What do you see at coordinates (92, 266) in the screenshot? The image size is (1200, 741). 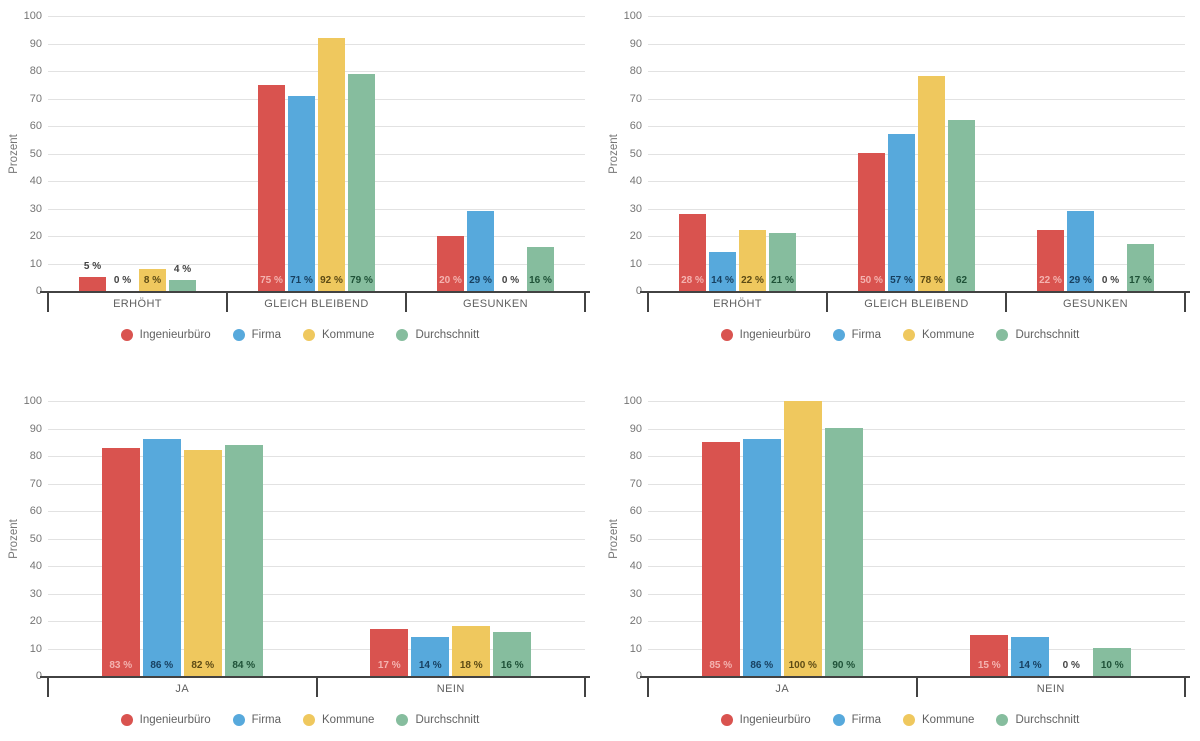 I see `bar-value-label: 5 %` at bounding box center [92, 266].